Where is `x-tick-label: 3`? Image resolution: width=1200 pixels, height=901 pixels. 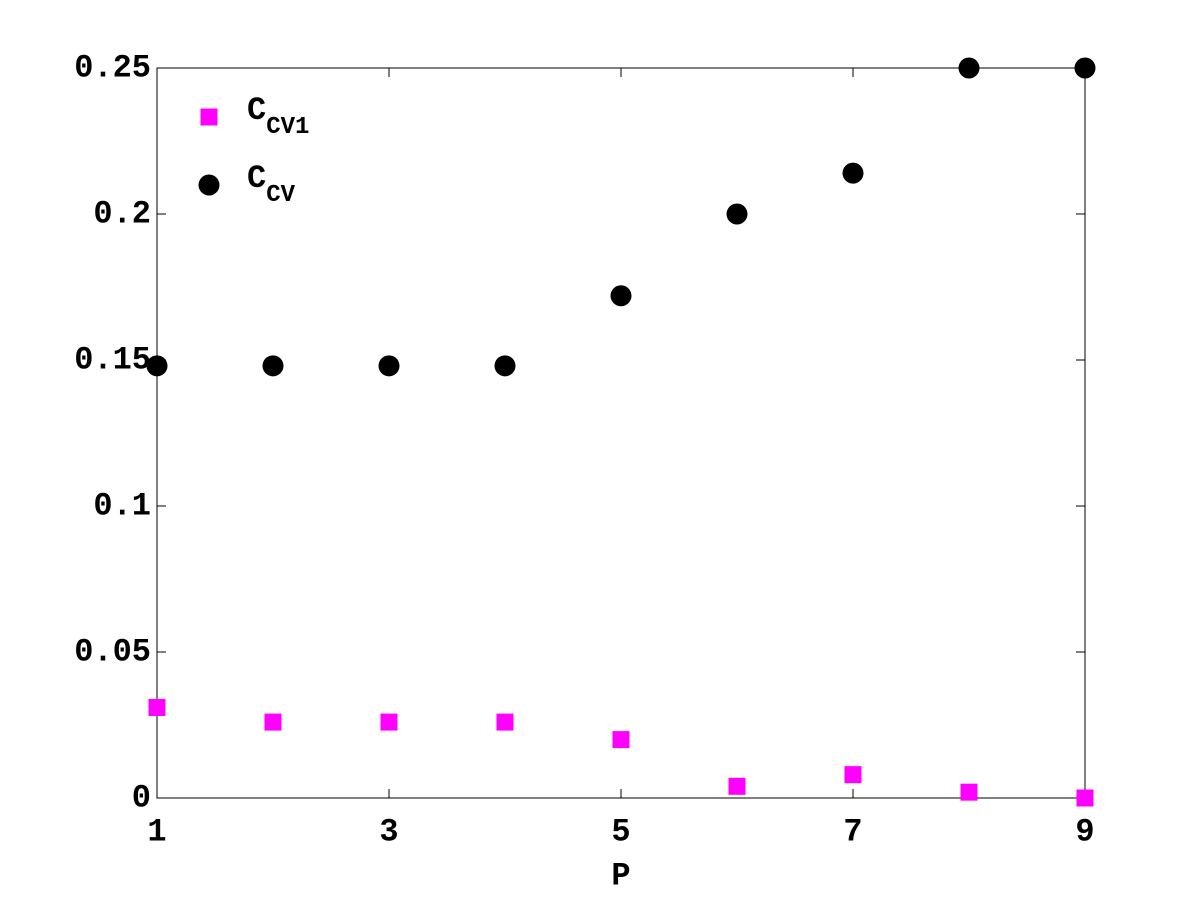 x-tick-label: 3 is located at coordinates (388, 831).